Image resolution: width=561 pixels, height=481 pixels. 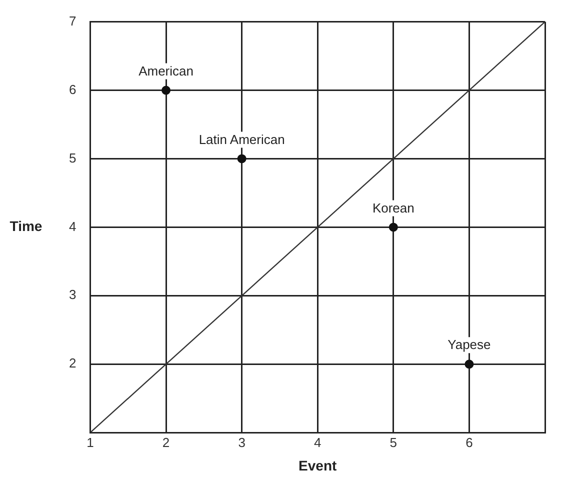 What do you see at coordinates (166, 70) in the screenshot?
I see `annotation: American` at bounding box center [166, 70].